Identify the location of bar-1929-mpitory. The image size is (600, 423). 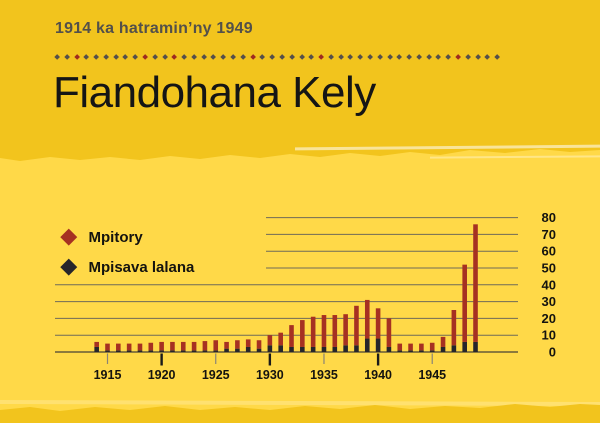
(259, 344).